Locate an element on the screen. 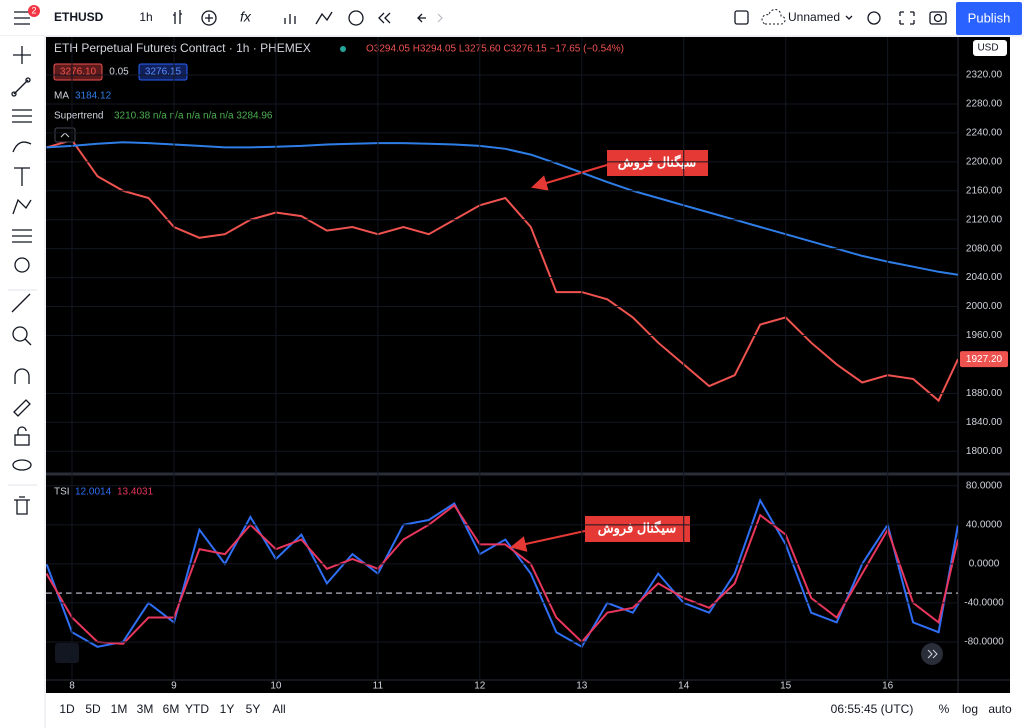 This screenshot has width=1024, height=728. currency: USD is located at coordinates (987, 48).